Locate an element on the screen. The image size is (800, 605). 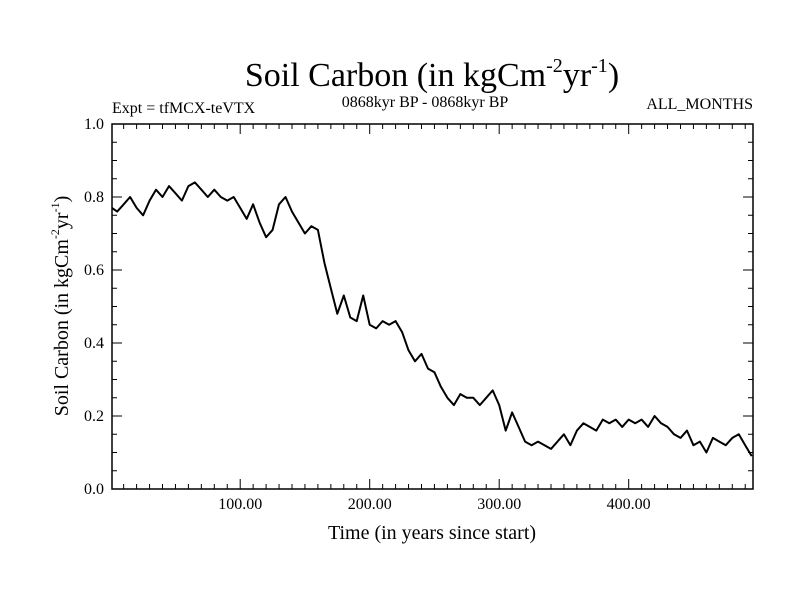
y-axis-label: Soil Carbon (in kgCm-2yr-1) is located at coordinates (60, 306).